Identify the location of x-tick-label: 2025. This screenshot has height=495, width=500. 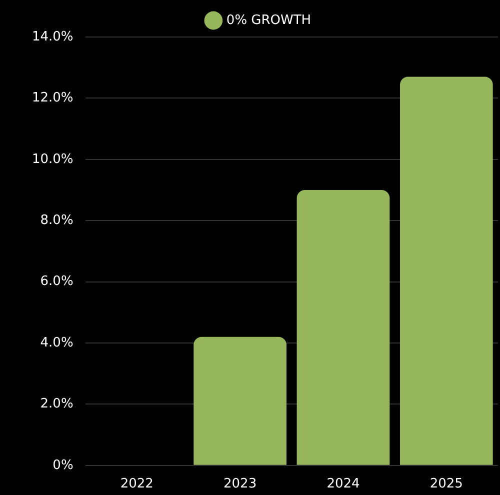
(446, 484).